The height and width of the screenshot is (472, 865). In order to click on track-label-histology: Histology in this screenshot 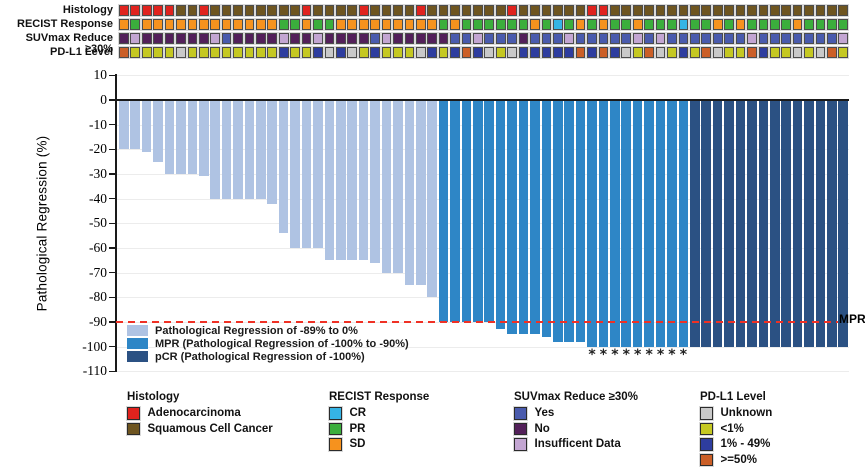, I will do `click(87, 10)`.